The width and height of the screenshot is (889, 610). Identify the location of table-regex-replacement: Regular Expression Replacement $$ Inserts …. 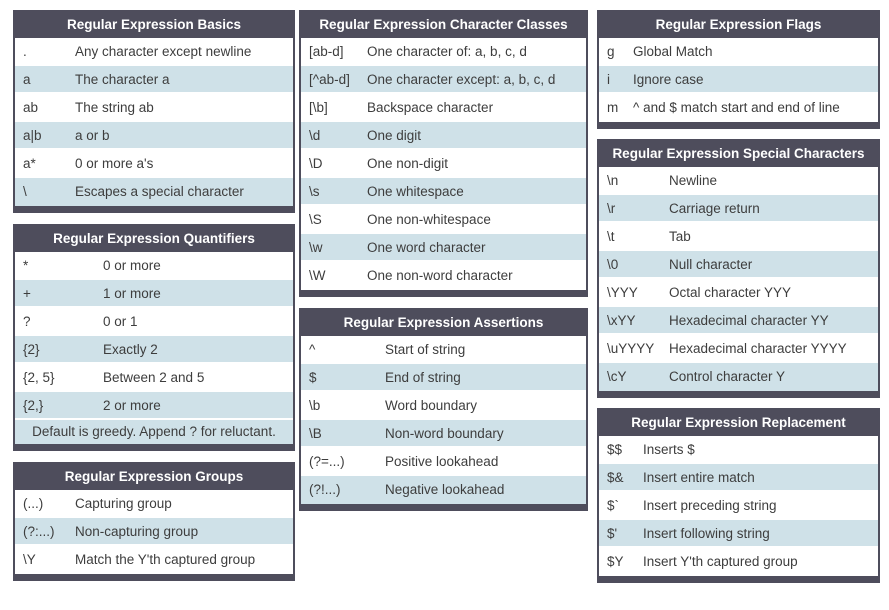
(738, 495).